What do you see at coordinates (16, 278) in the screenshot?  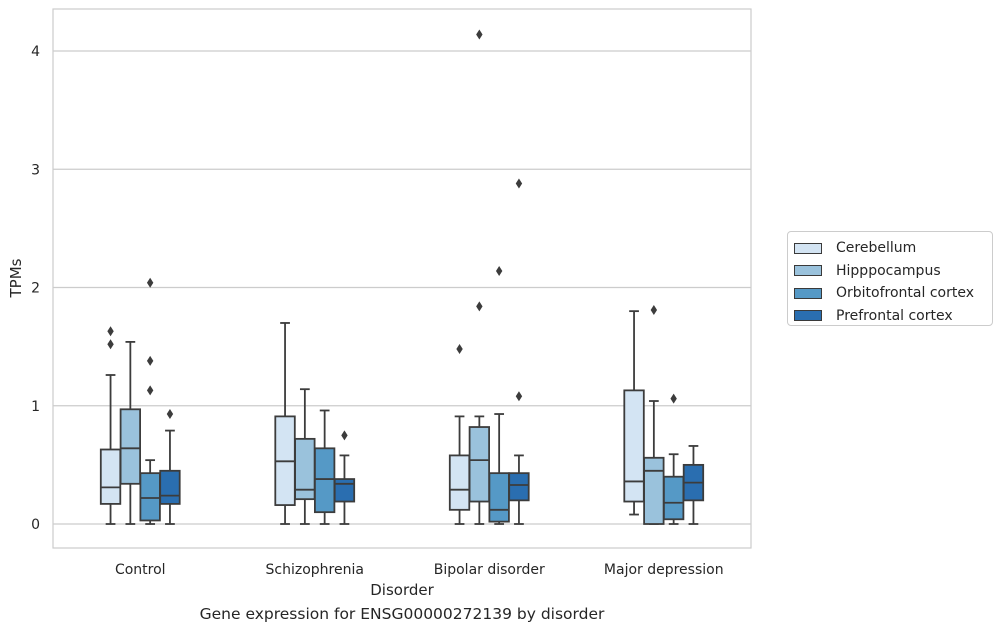 I see `y-axis-label: TPMs` at bounding box center [16, 278].